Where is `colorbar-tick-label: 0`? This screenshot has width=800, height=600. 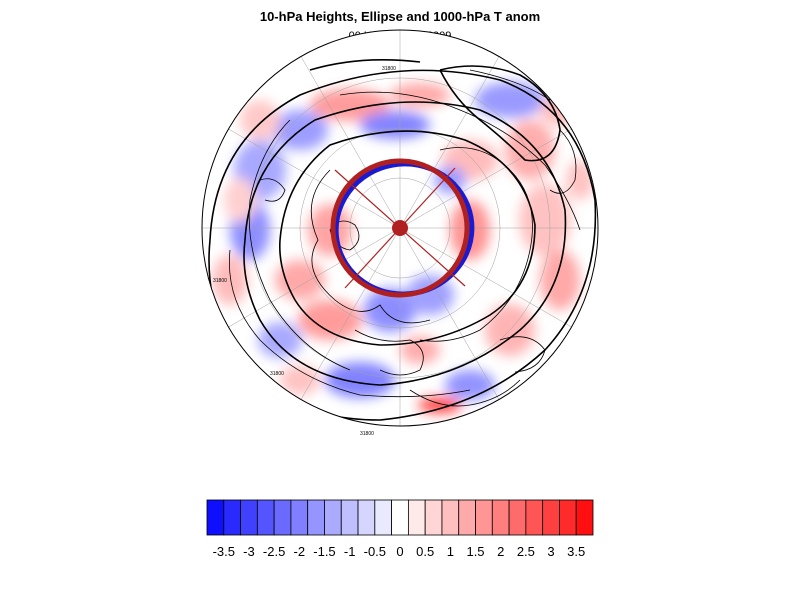
colorbar-tick-label: 0 is located at coordinates (399, 551).